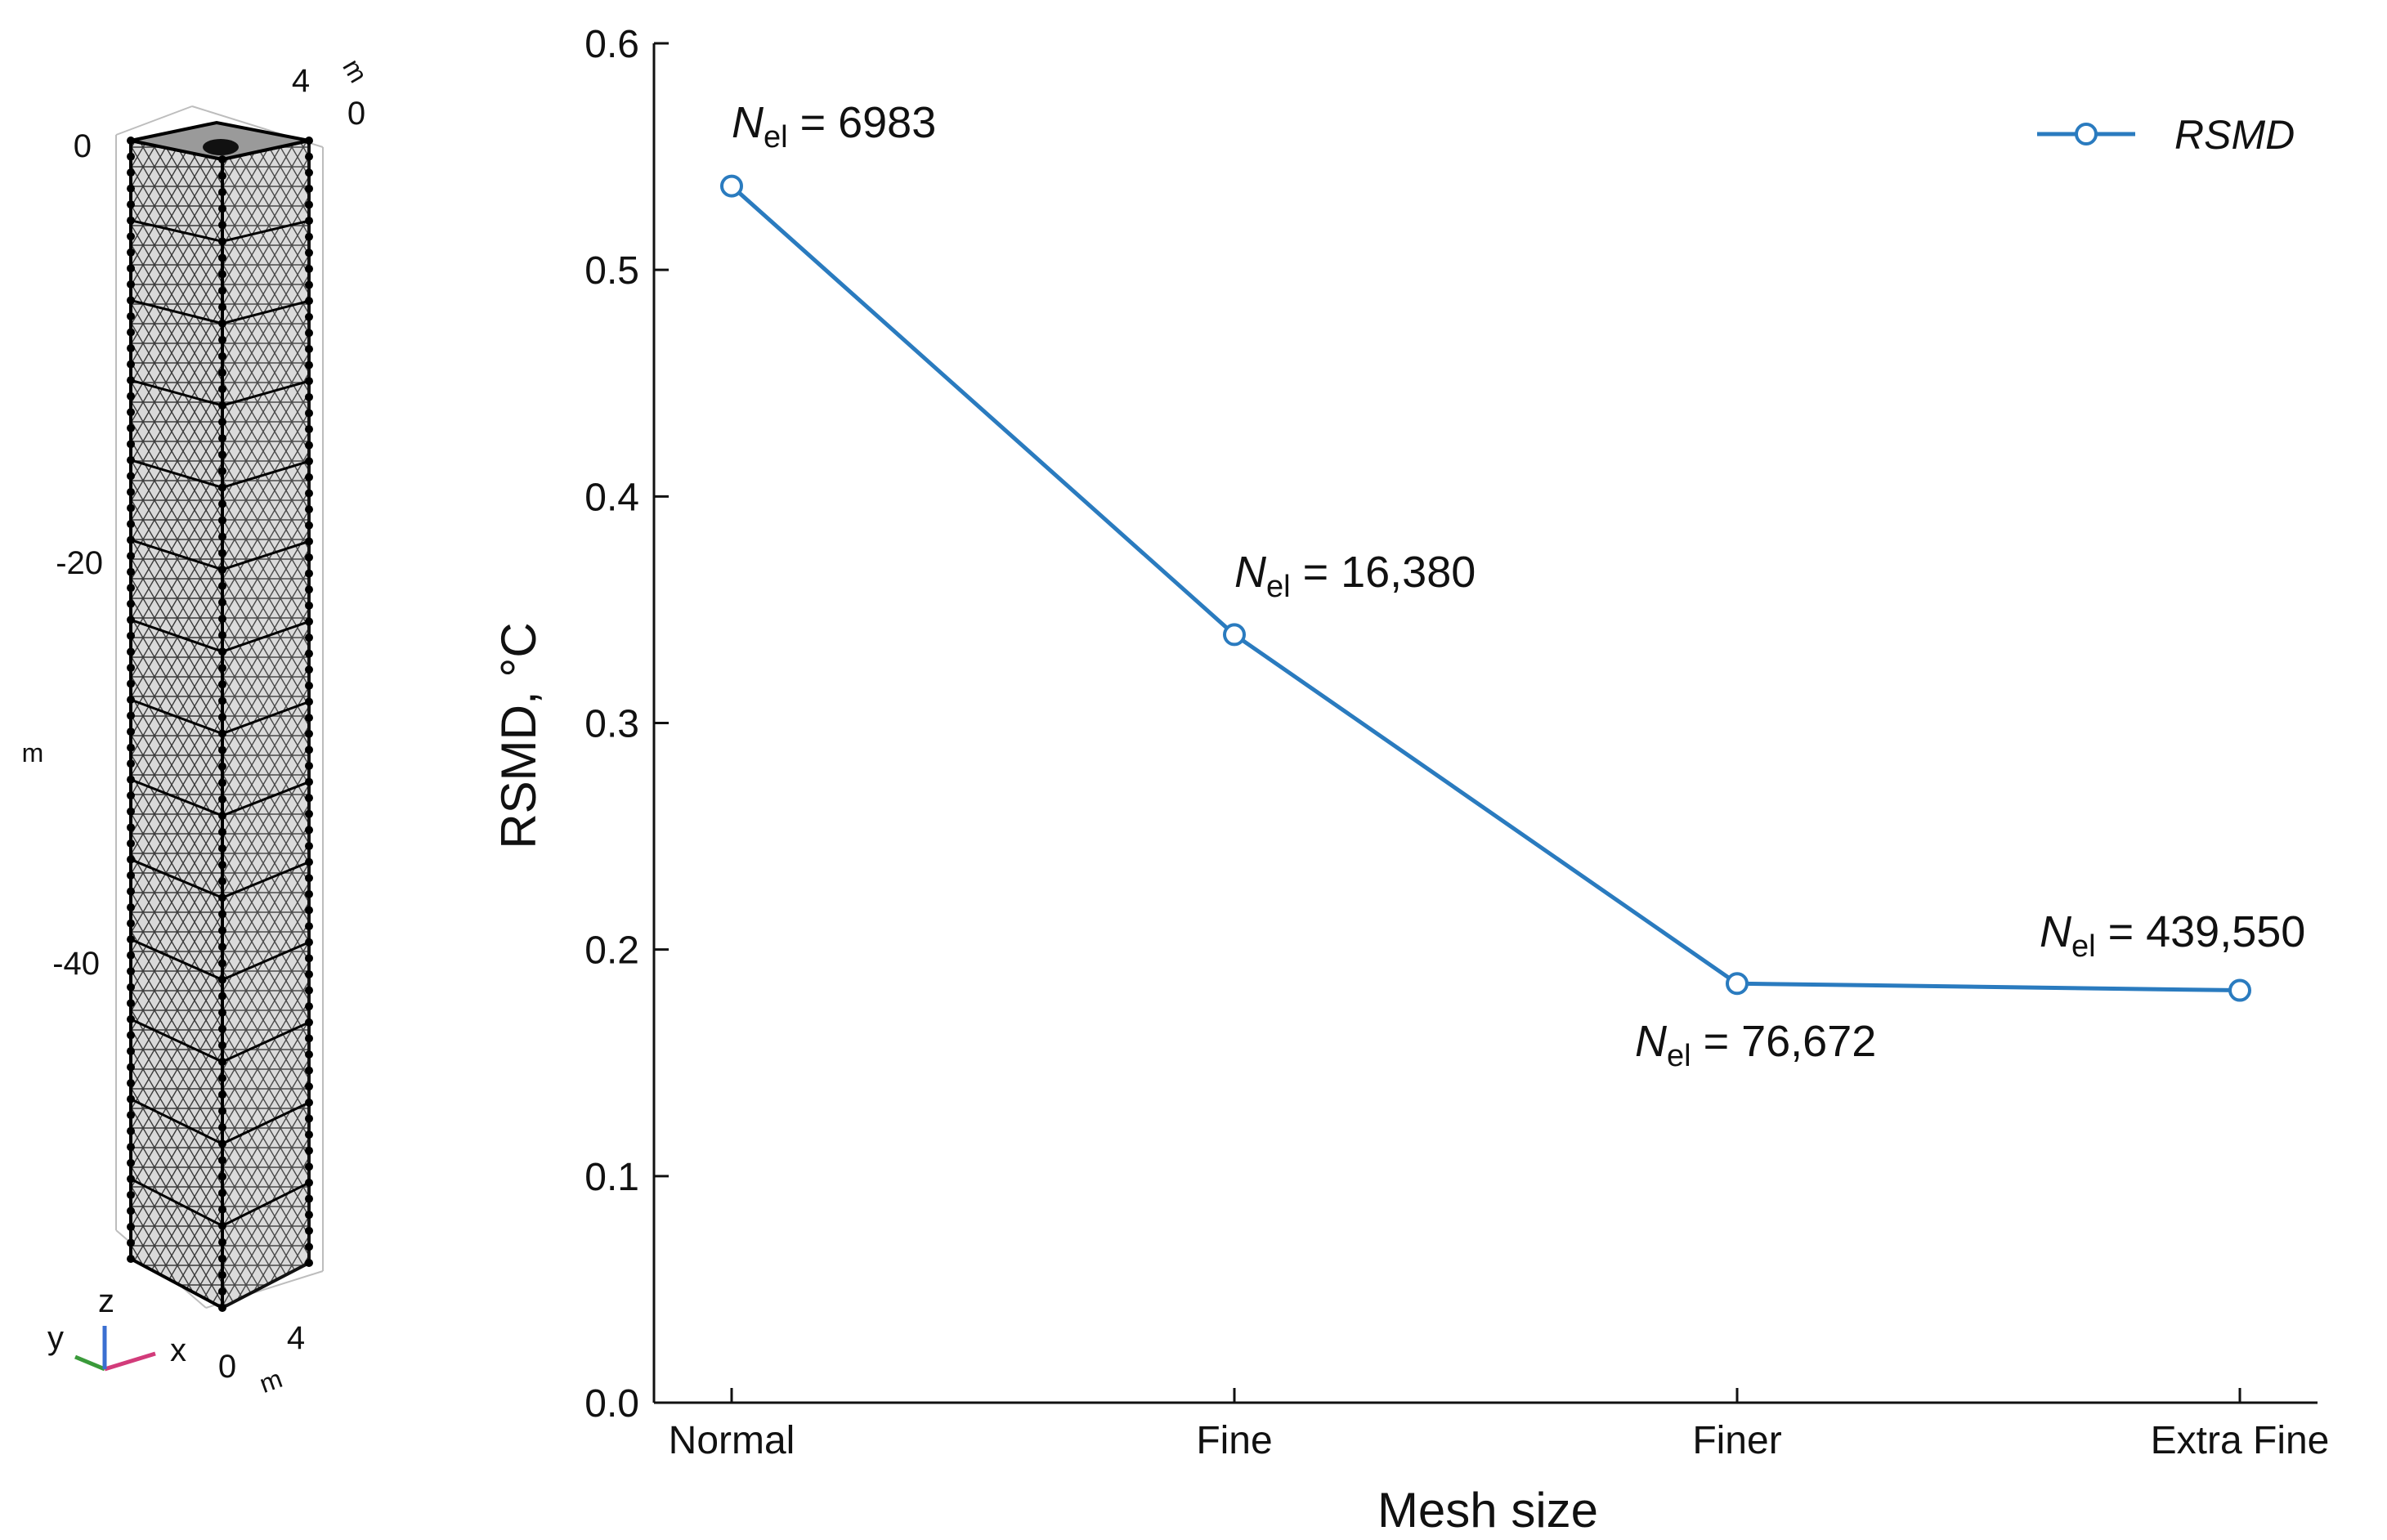 This screenshot has height=1540, width=2387. I want to click on mesh-column-side-face, so click(266, 725).